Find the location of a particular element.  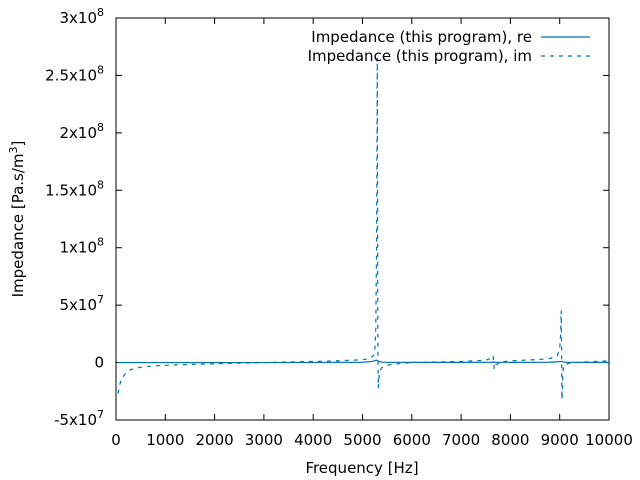

x-tick-label: 4000 is located at coordinates (313, 440).